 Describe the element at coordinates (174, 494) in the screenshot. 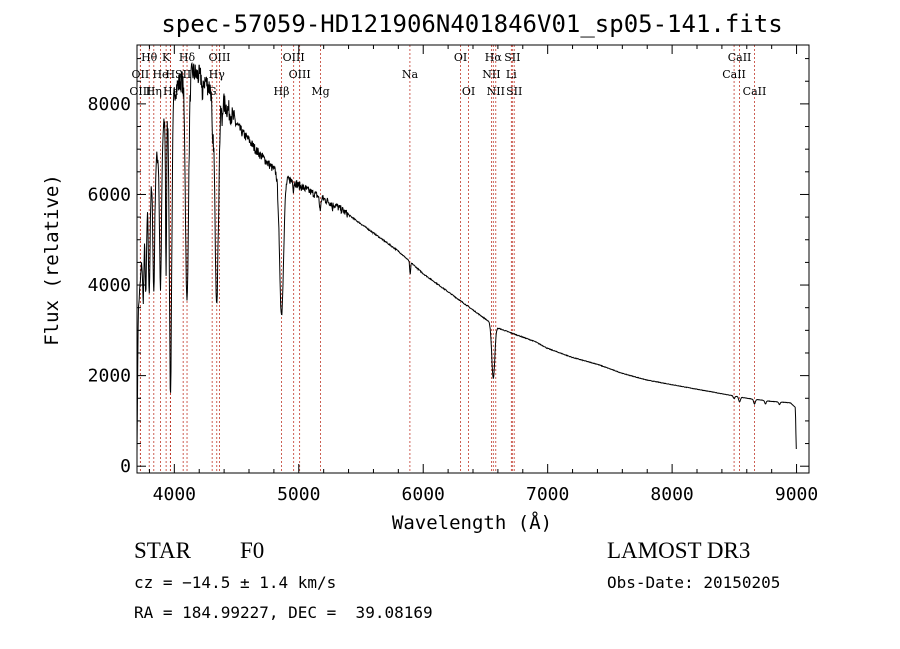

I see `x-tick-label: 4000` at that location.